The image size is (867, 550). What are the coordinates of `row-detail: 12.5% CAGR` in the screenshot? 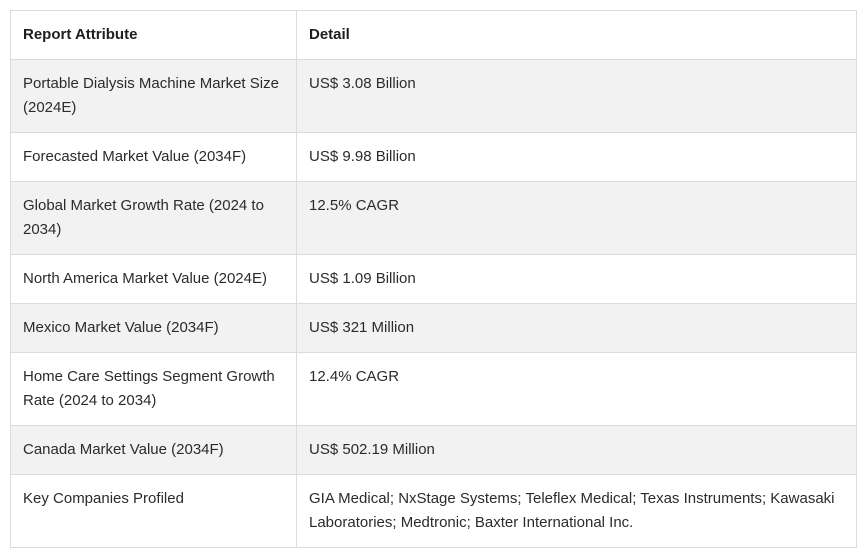 It's located at (576, 218).